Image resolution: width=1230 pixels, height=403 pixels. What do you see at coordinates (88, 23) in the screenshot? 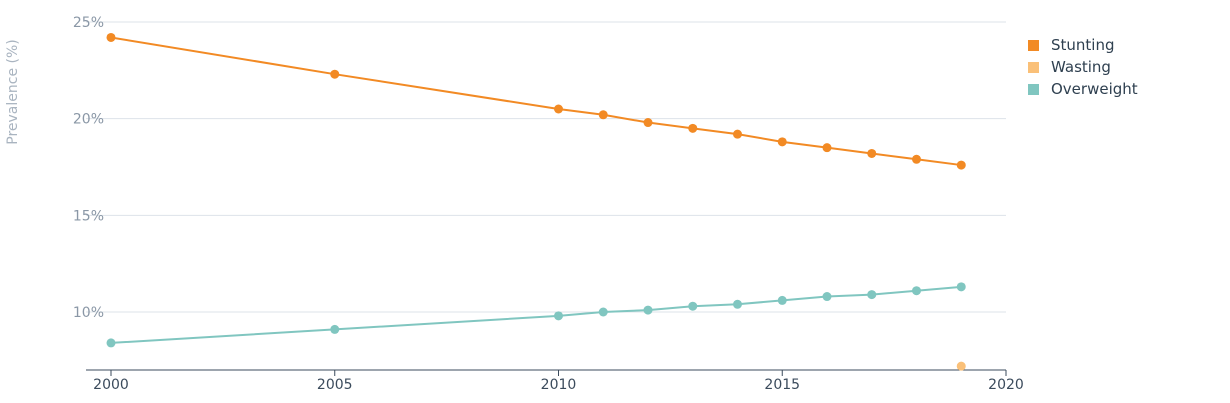
I see `y-tick-label: 25%` at bounding box center [88, 23].